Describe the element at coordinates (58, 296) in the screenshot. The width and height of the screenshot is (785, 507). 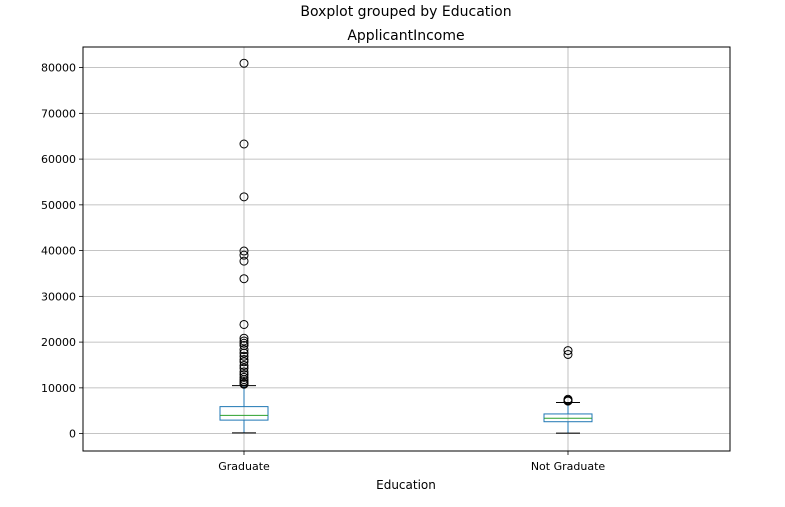
I see `y-tick-label: 30000` at that location.